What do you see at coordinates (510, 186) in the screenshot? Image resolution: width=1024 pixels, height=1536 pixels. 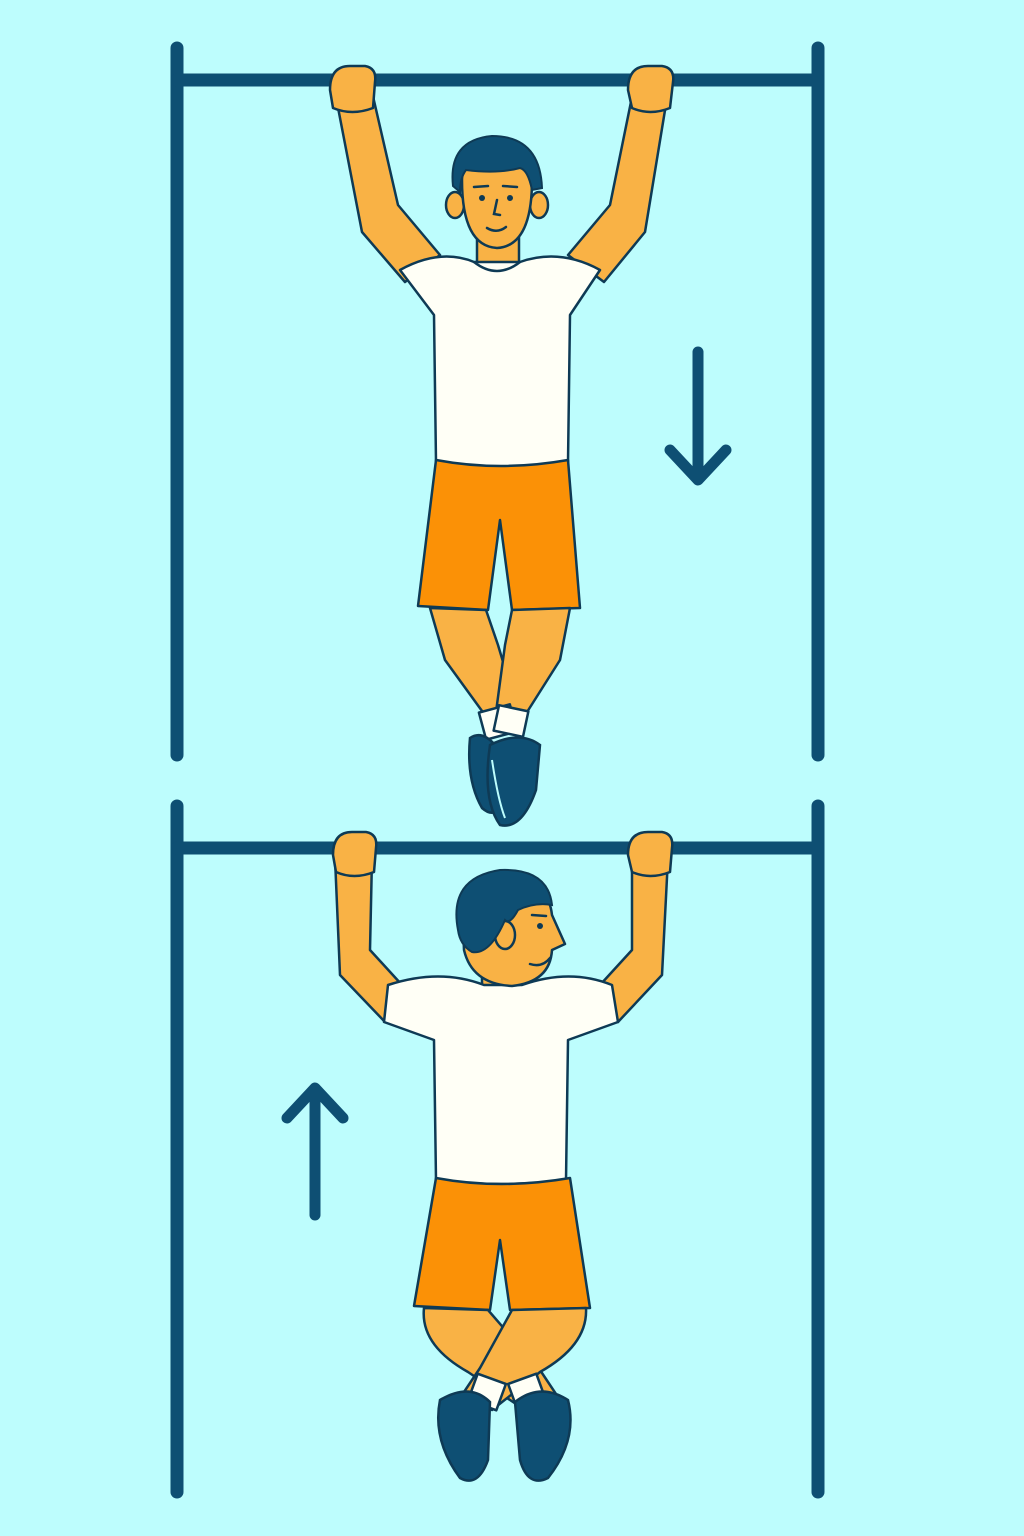 I see `right-eyebrow` at bounding box center [510, 186].